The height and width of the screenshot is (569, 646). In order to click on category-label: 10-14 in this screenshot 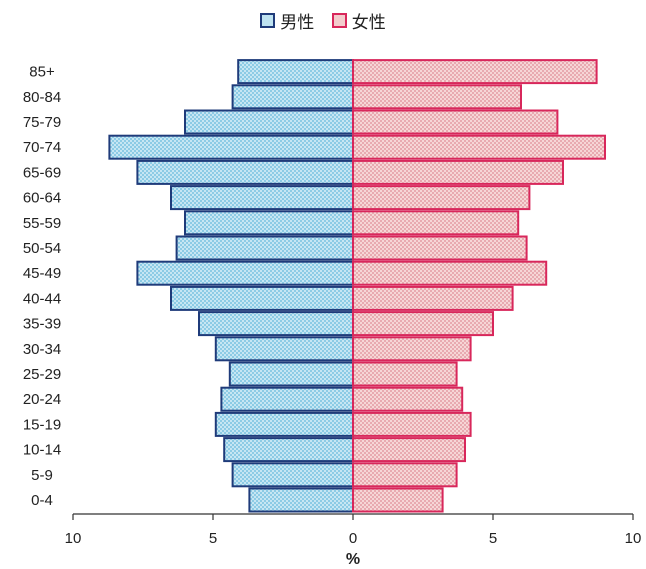, I will do `click(42, 450)`.